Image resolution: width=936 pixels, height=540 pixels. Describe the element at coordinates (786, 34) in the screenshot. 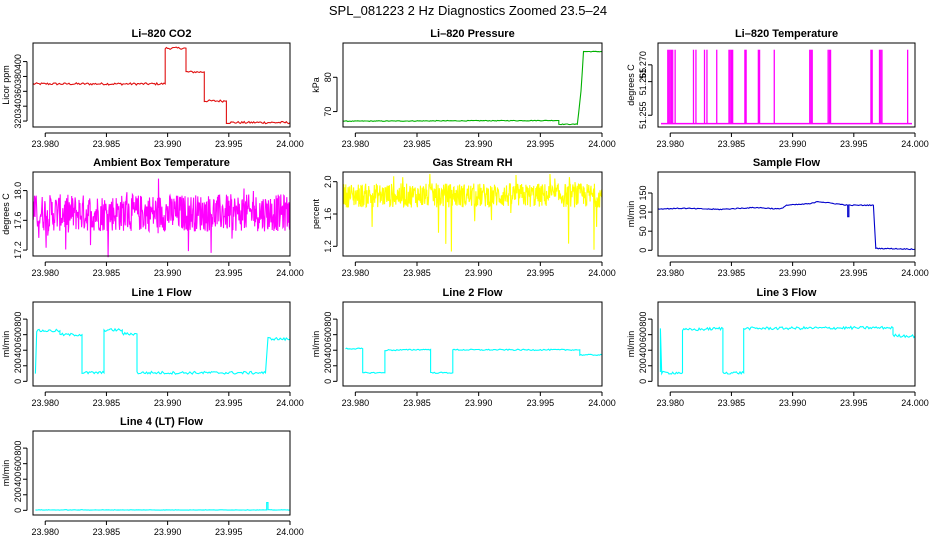

I see `panel-title: Li–820 Temperature` at that location.